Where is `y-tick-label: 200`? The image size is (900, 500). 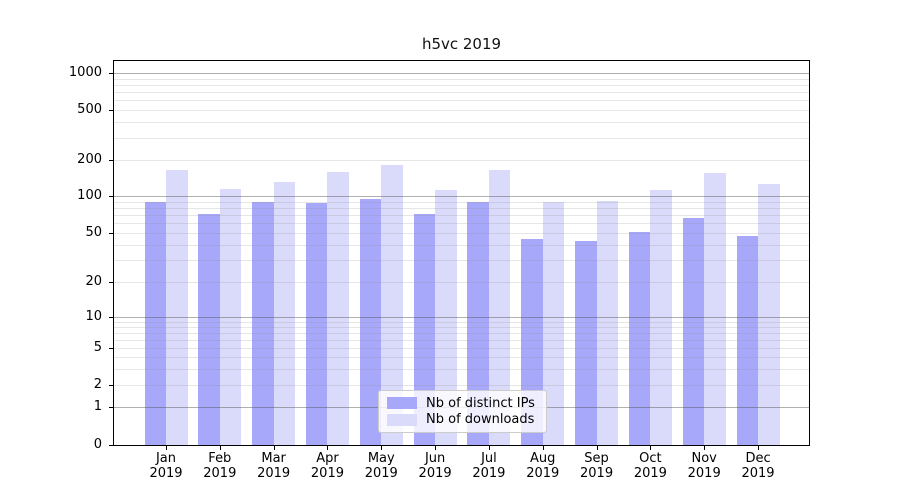
y-tick-label: 200 is located at coordinates (89, 159).